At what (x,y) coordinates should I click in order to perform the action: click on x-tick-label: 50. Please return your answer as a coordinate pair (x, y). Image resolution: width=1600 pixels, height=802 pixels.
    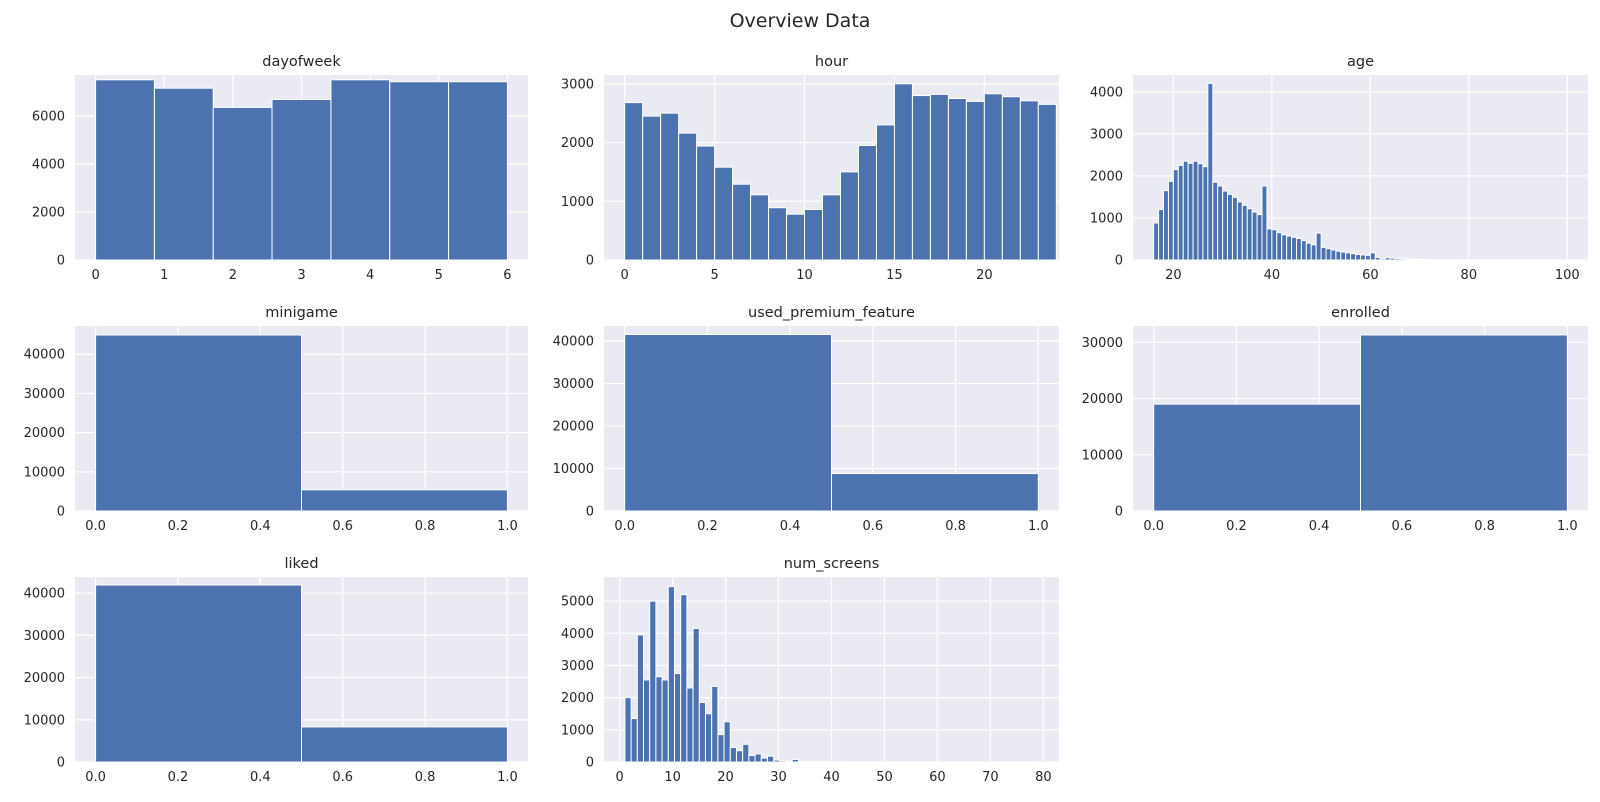
    Looking at the image, I should click on (884, 777).